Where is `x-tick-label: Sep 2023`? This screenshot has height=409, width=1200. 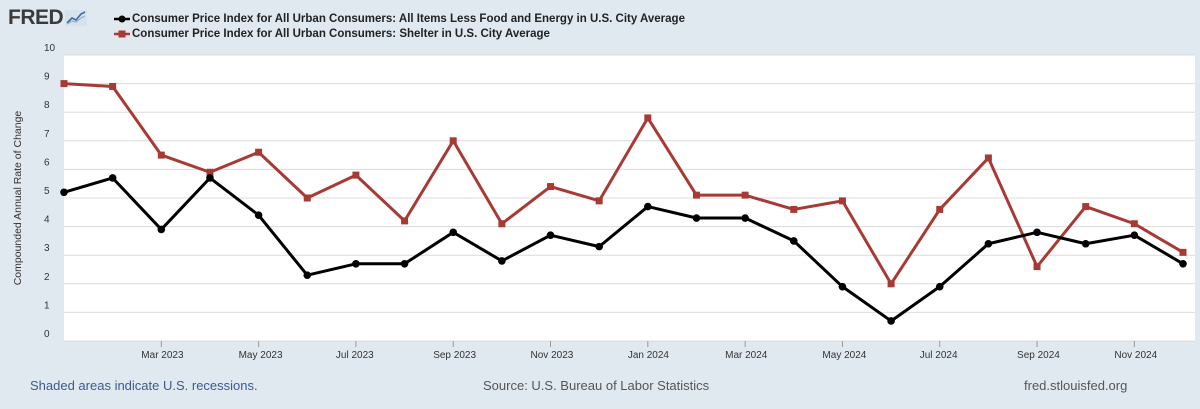
x-tick-label: Sep 2023 is located at coordinates (454, 355).